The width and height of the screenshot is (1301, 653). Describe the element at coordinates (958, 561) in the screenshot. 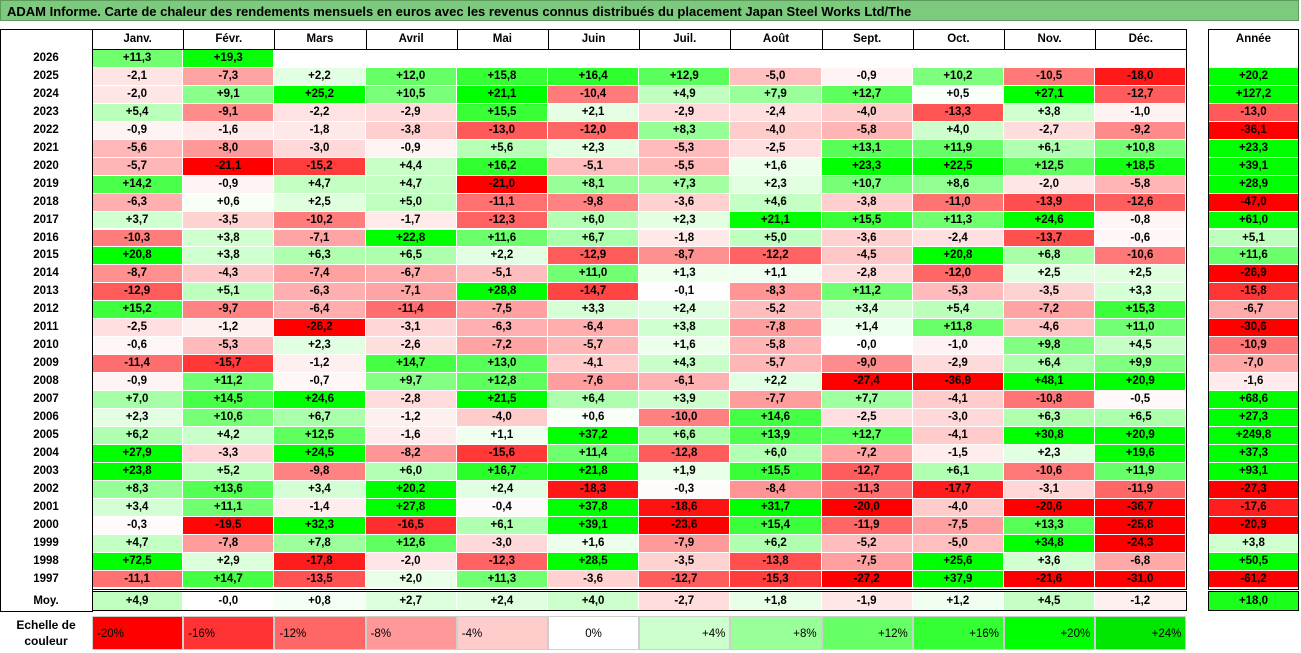

I see `heatmap-cell: +25,6` at that location.